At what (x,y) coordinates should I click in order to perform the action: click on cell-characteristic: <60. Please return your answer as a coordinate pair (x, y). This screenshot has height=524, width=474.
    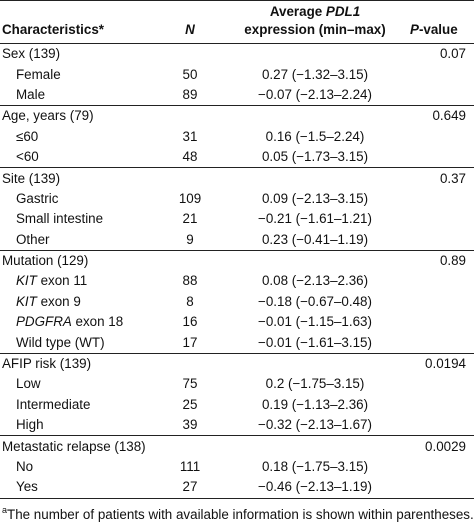
    Looking at the image, I should click on (79, 157).